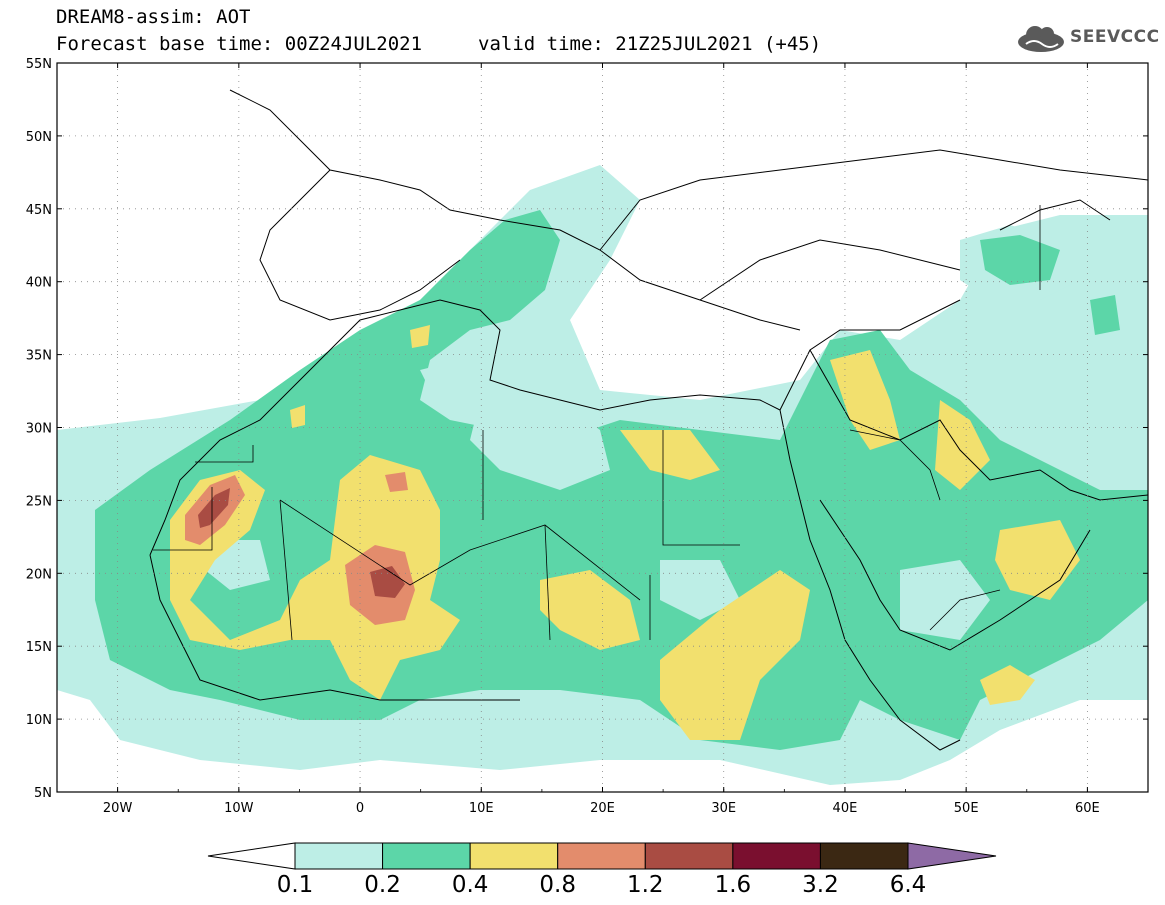 The image size is (1165, 905). I want to click on colorbar-level-label: 3.2, so click(820, 885).